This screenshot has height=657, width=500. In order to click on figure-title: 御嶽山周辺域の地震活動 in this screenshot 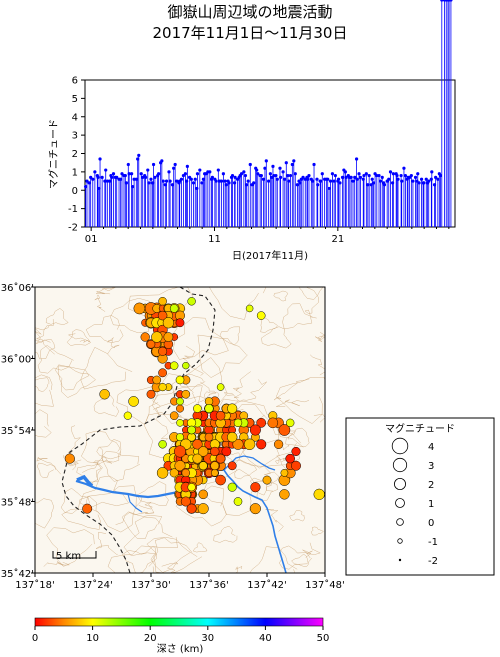, I will do `click(249, 12)`.